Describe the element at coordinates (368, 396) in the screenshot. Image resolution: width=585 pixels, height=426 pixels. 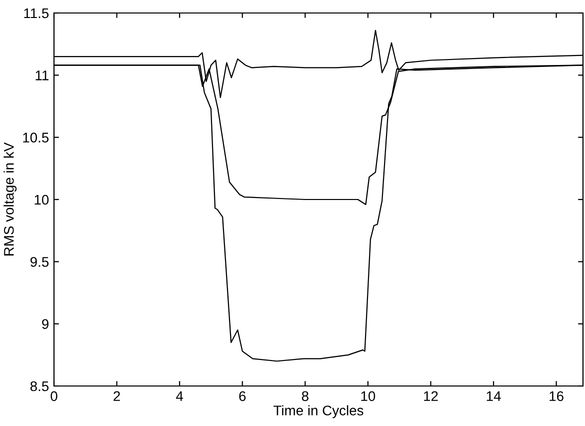
I see `x-tick-label: 10` at that location.